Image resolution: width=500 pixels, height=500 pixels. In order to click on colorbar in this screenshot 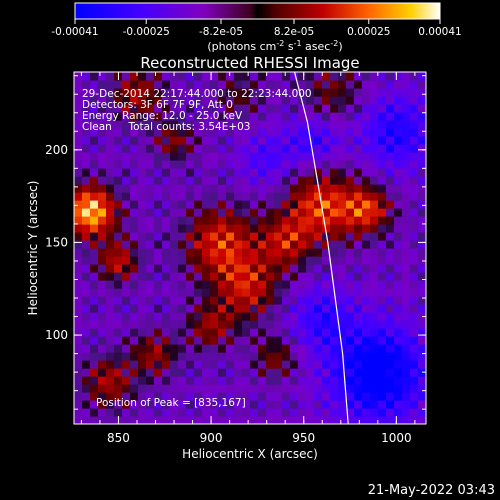, I will do `click(257, 11)`.